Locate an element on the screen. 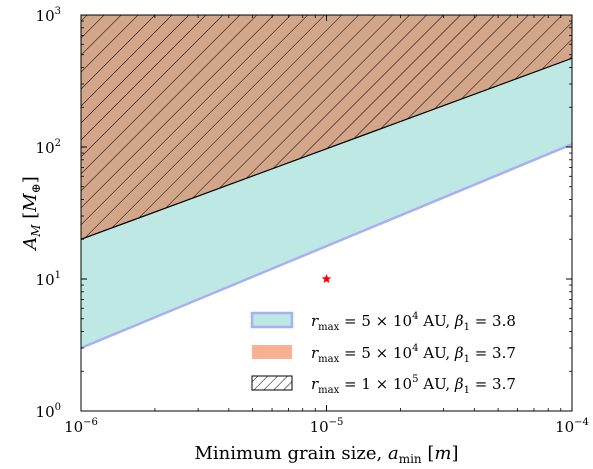 The image size is (593, 469). legend-label: rmax = 5 × 104 AU, β1 = 3.8 is located at coordinates (413, 322).